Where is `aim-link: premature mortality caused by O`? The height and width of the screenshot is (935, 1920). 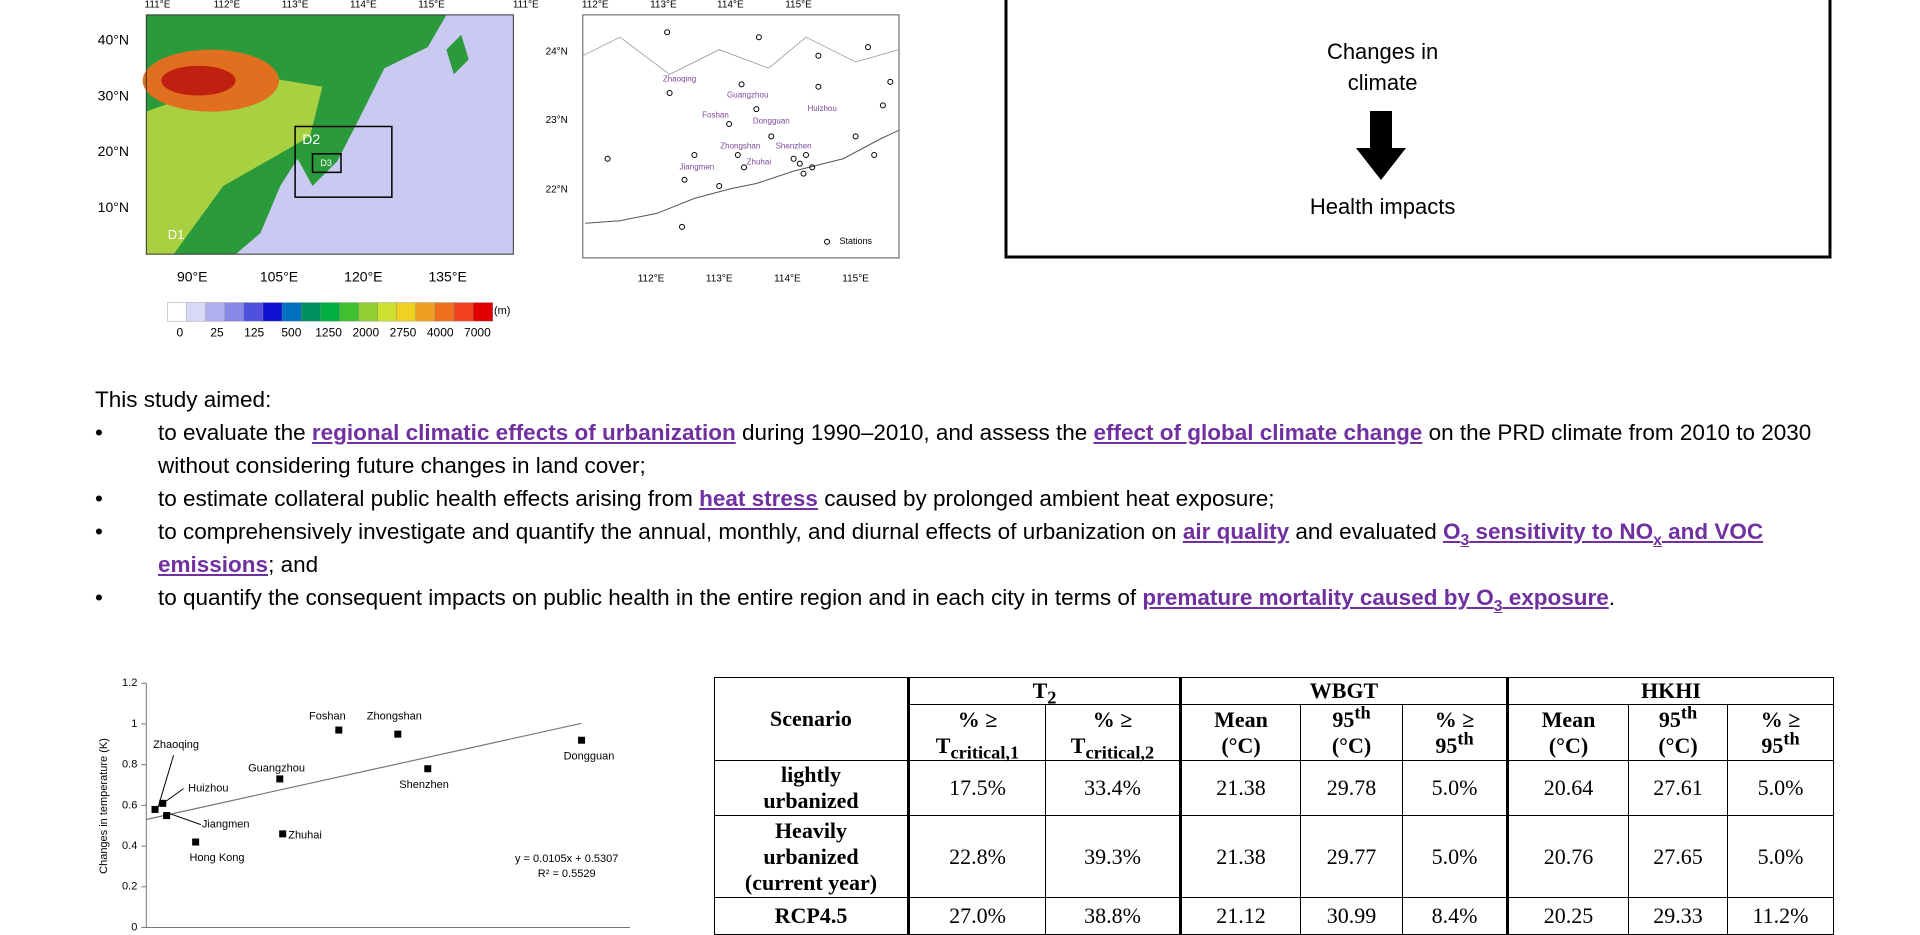 aim-link: premature mortality caused by O is located at coordinates (1318, 597).